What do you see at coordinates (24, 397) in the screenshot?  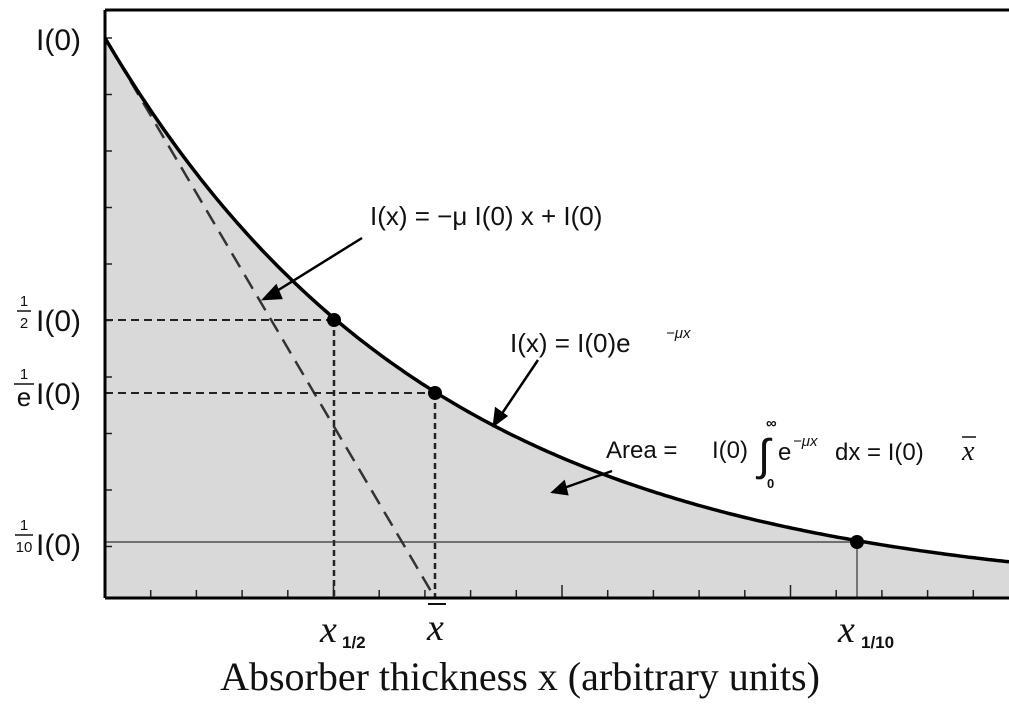 I see `denominator: e` at bounding box center [24, 397].